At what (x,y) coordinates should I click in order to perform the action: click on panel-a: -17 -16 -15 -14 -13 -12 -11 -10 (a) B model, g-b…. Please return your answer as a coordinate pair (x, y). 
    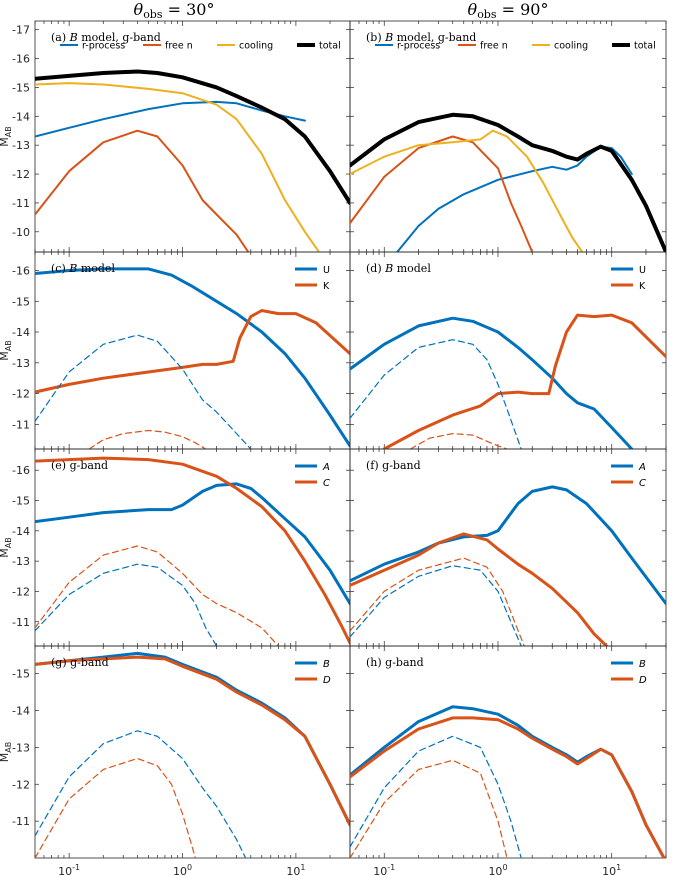
    Looking at the image, I should click on (175, 136).